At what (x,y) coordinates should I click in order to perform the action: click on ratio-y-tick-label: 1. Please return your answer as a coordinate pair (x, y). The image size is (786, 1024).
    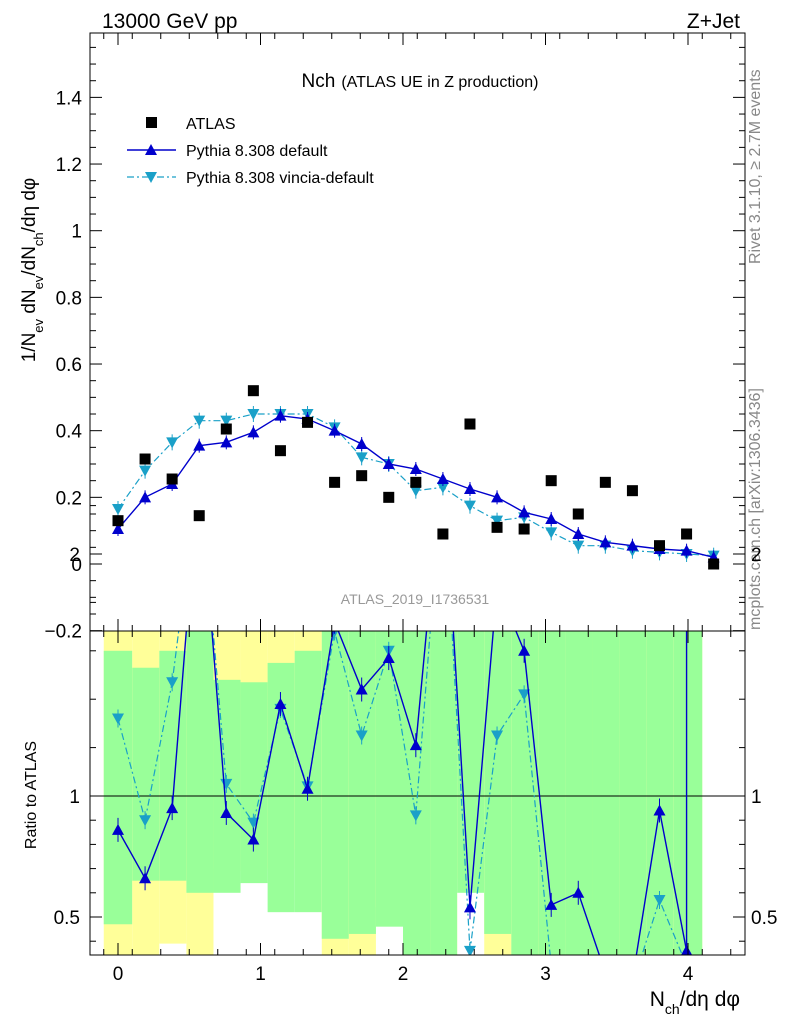
    Looking at the image, I should click on (74, 797).